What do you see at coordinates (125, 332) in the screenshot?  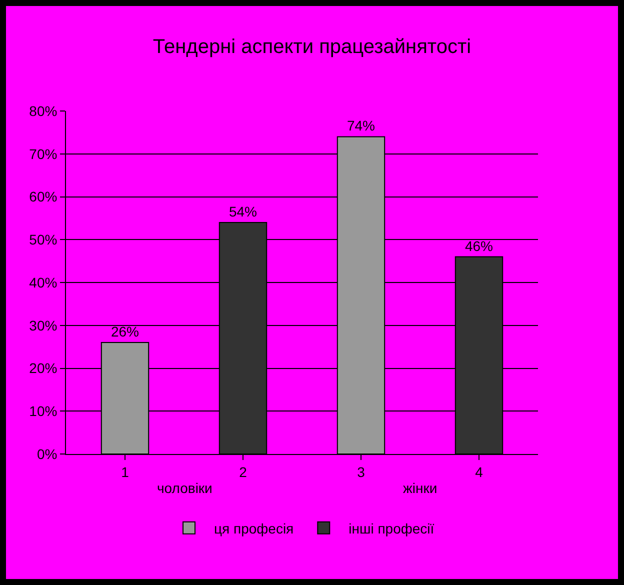 I see `data-label: 26%` at bounding box center [125, 332].